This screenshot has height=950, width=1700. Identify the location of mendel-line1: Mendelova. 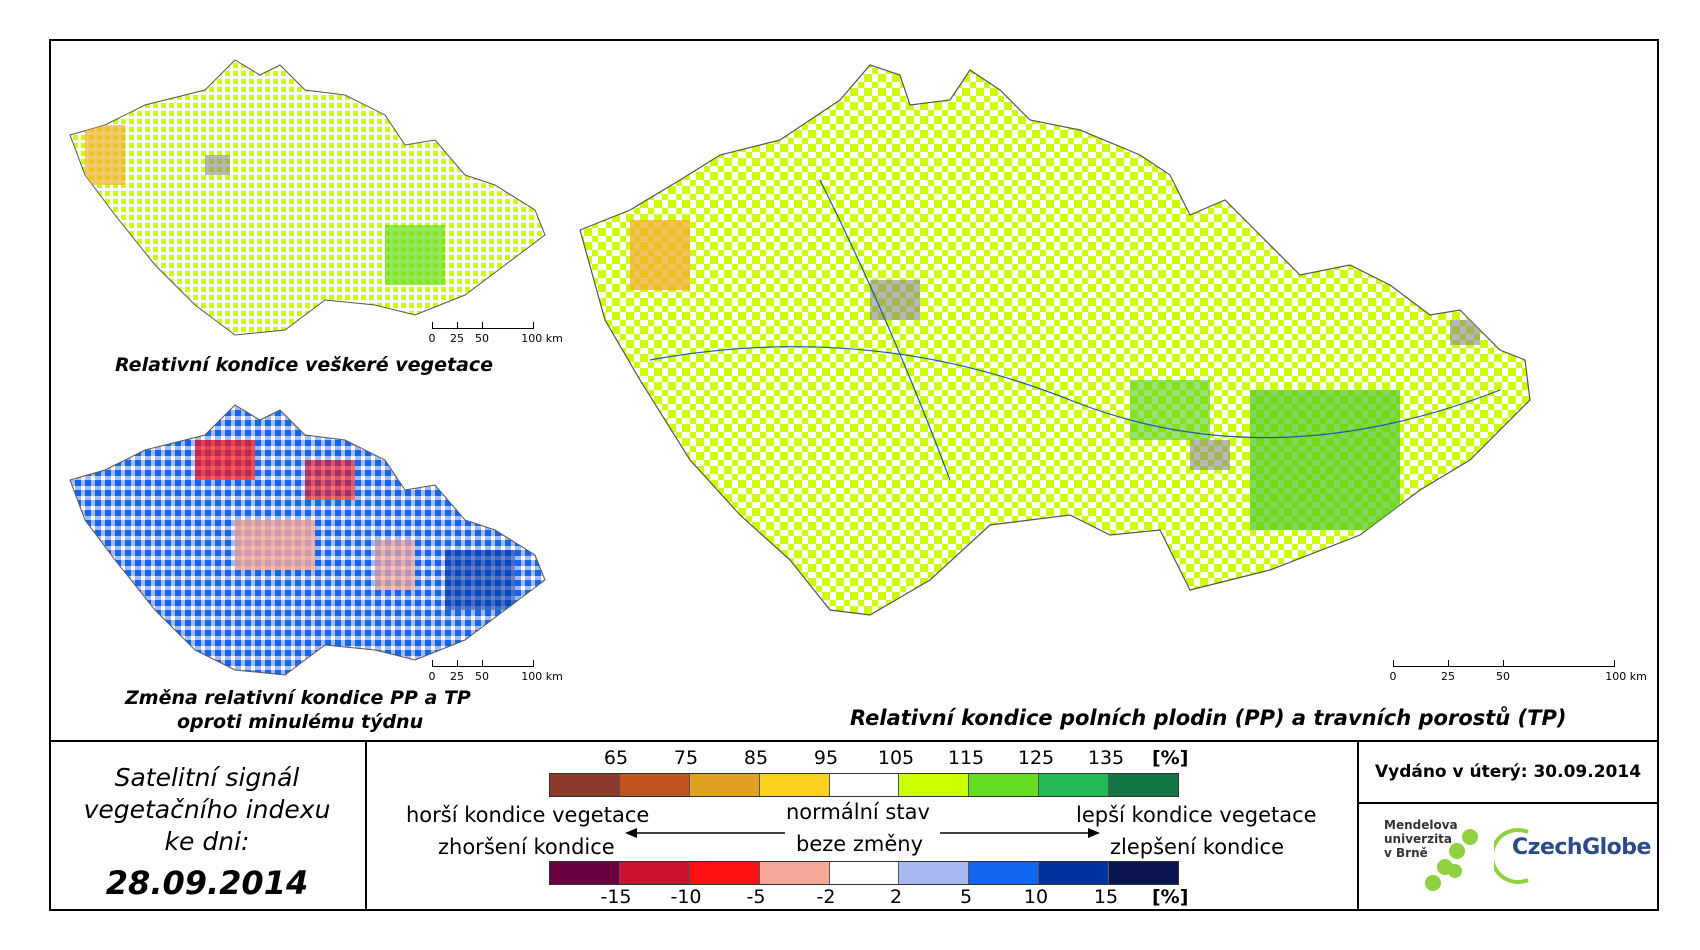
(1421, 825).